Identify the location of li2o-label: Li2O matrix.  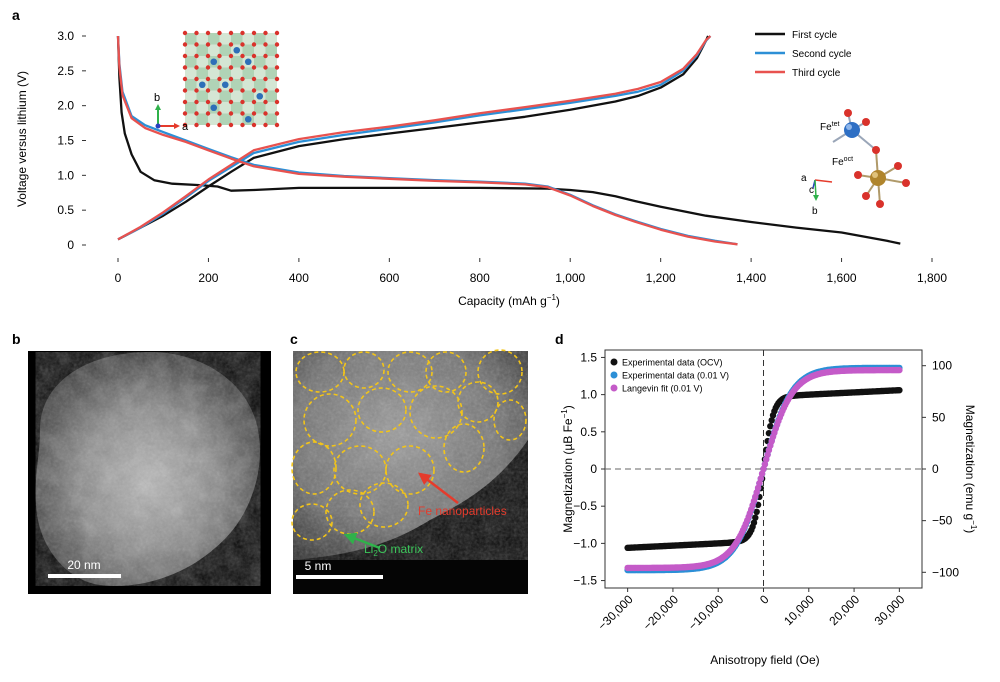
(393, 550).